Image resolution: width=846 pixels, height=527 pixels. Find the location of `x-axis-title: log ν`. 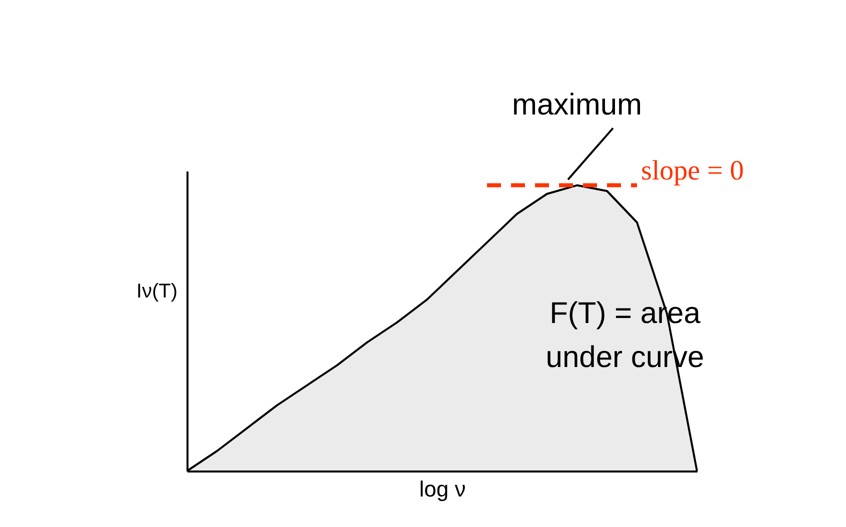

x-axis-title: log ν is located at coordinates (442, 489).